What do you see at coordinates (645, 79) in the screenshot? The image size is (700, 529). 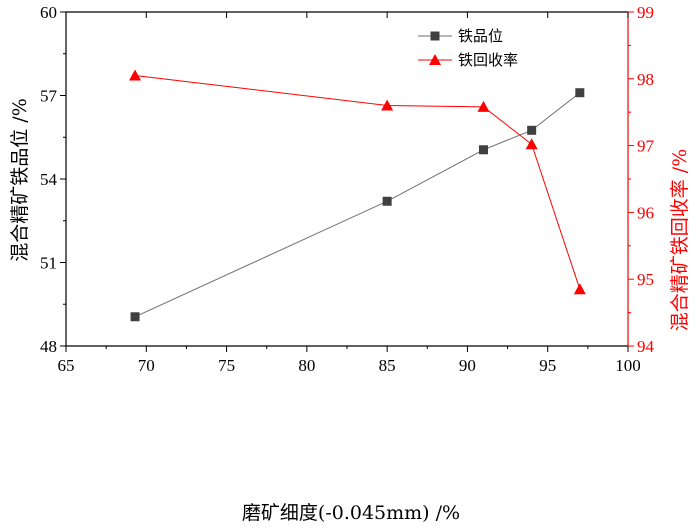 I see `y-right-tick-label: 98` at bounding box center [645, 79].